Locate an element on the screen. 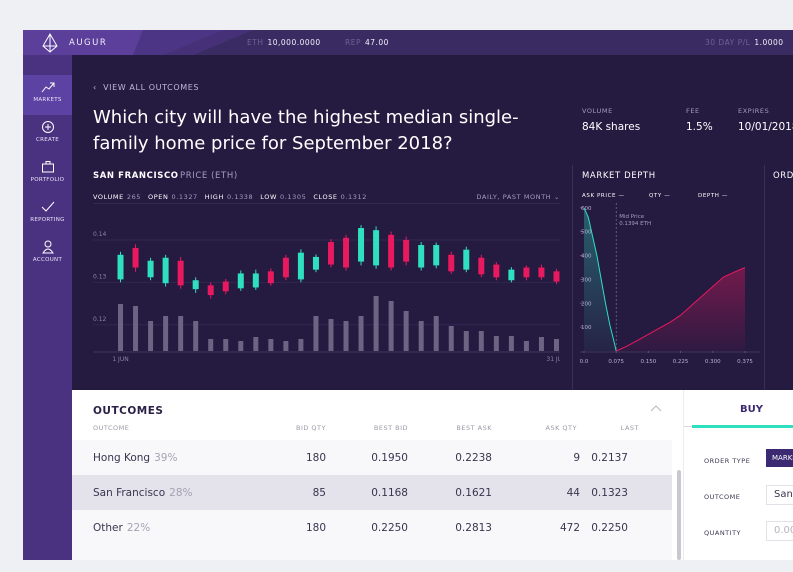  stat-label: EXPIRES is located at coordinates (754, 111).